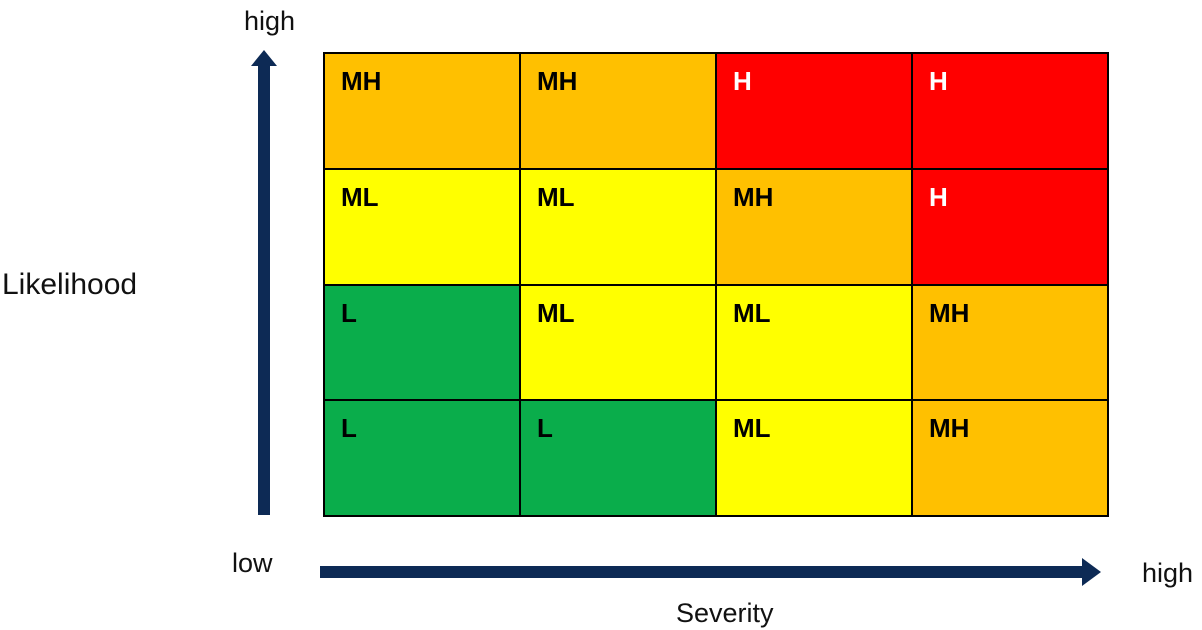 This screenshot has width=1202, height=630. Describe the element at coordinates (252, 563) in the screenshot. I see `x-axis-low-label: low` at that location.